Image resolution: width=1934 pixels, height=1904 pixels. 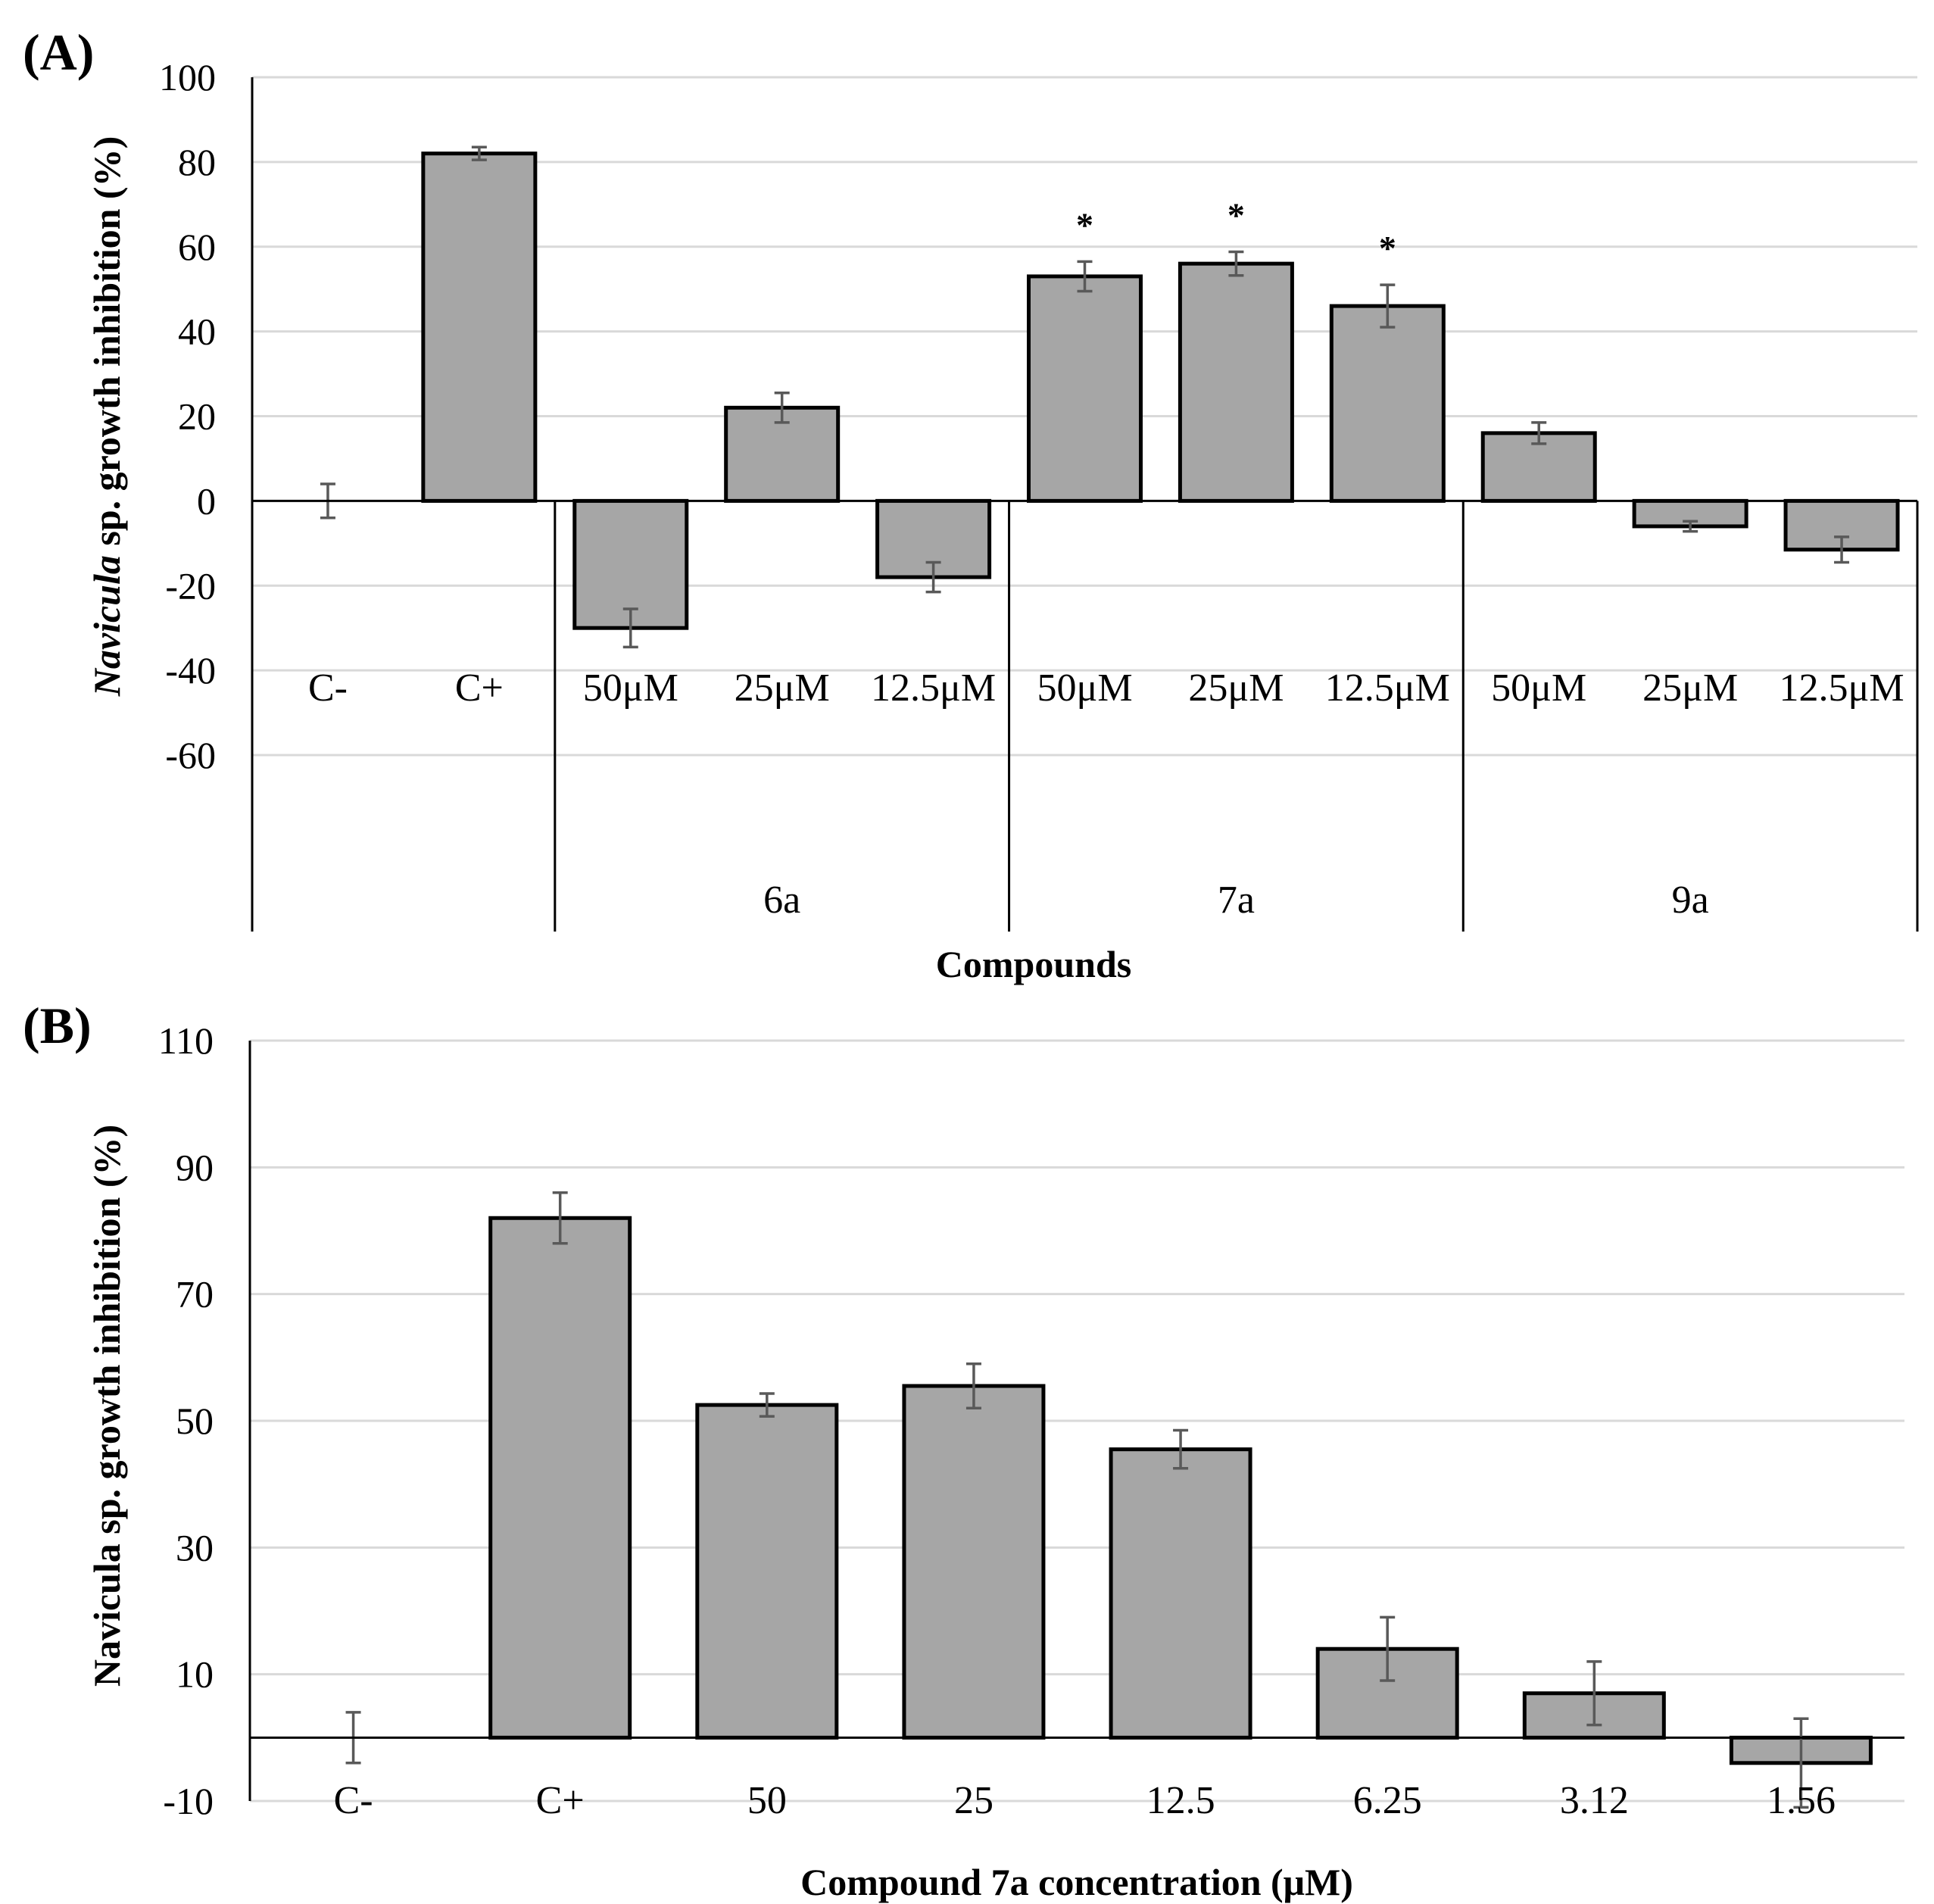 I want to click on panel-a-y-tick-label: 80, so click(x=197, y=162).